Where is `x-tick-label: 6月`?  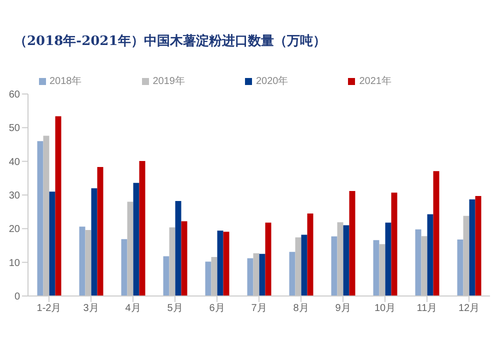
x-tick-label: 6月 is located at coordinates (217, 308).